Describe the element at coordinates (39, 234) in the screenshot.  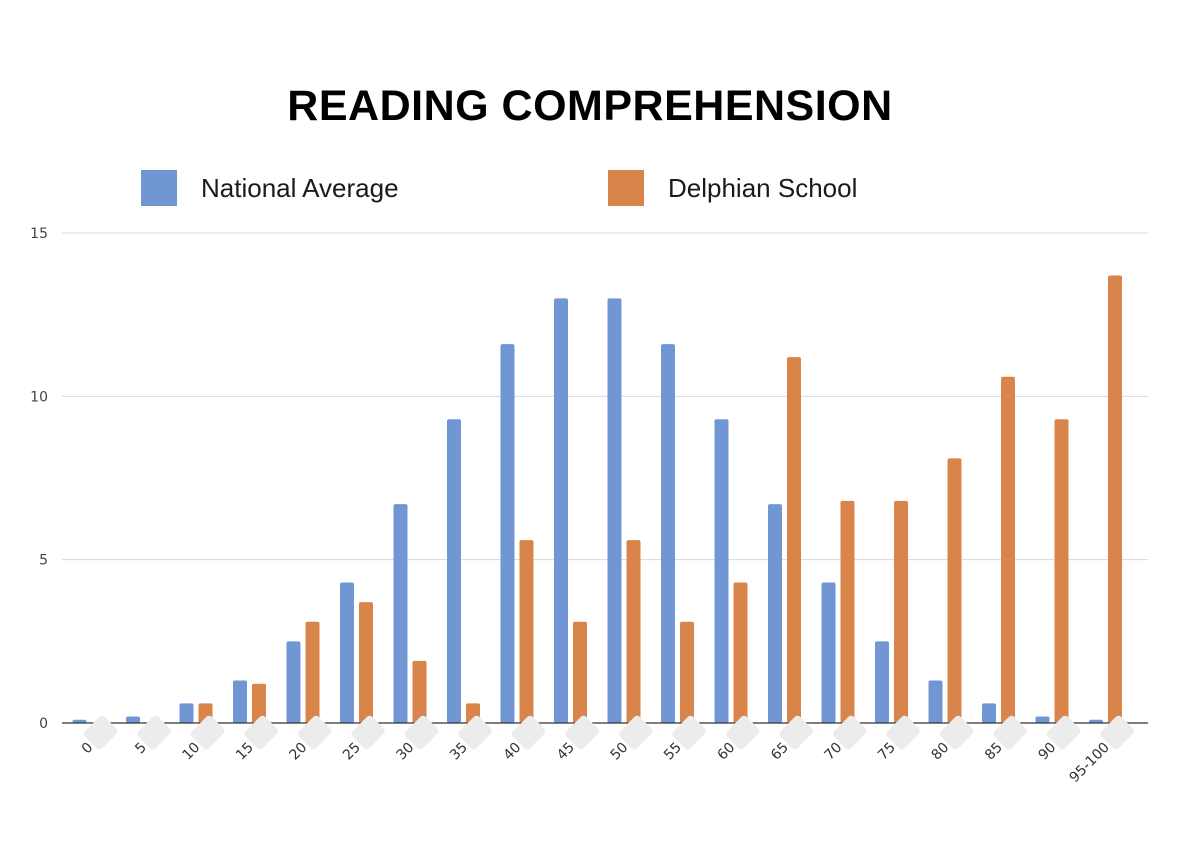
I see `y-tick-label-15: 15` at that location.